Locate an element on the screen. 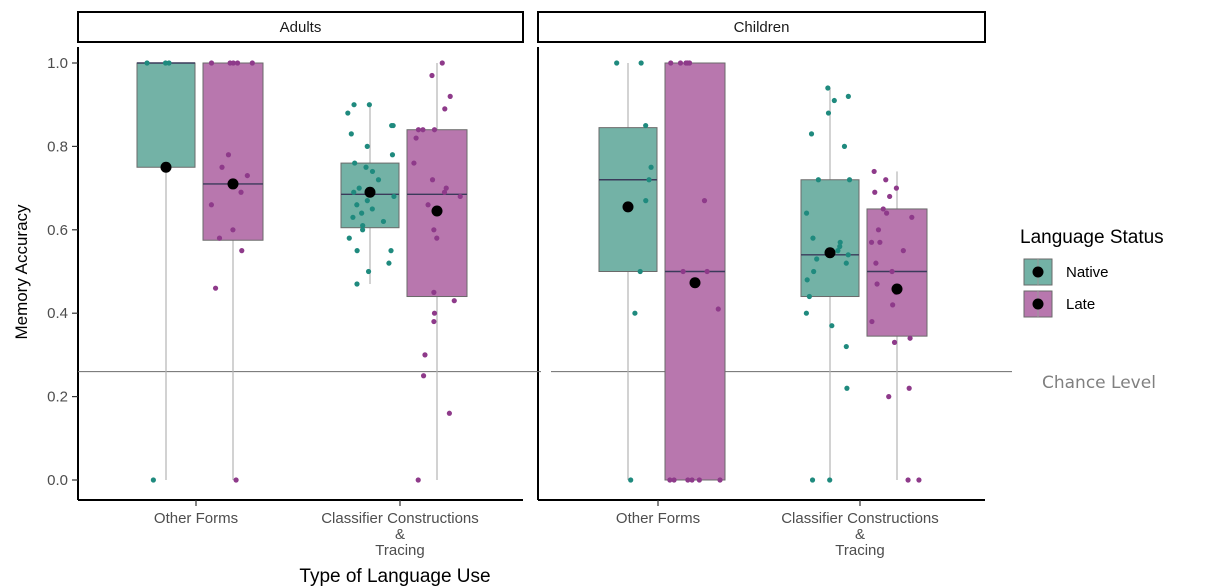 This screenshot has height=586, width=1207. facet-label: Children is located at coordinates (762, 27).